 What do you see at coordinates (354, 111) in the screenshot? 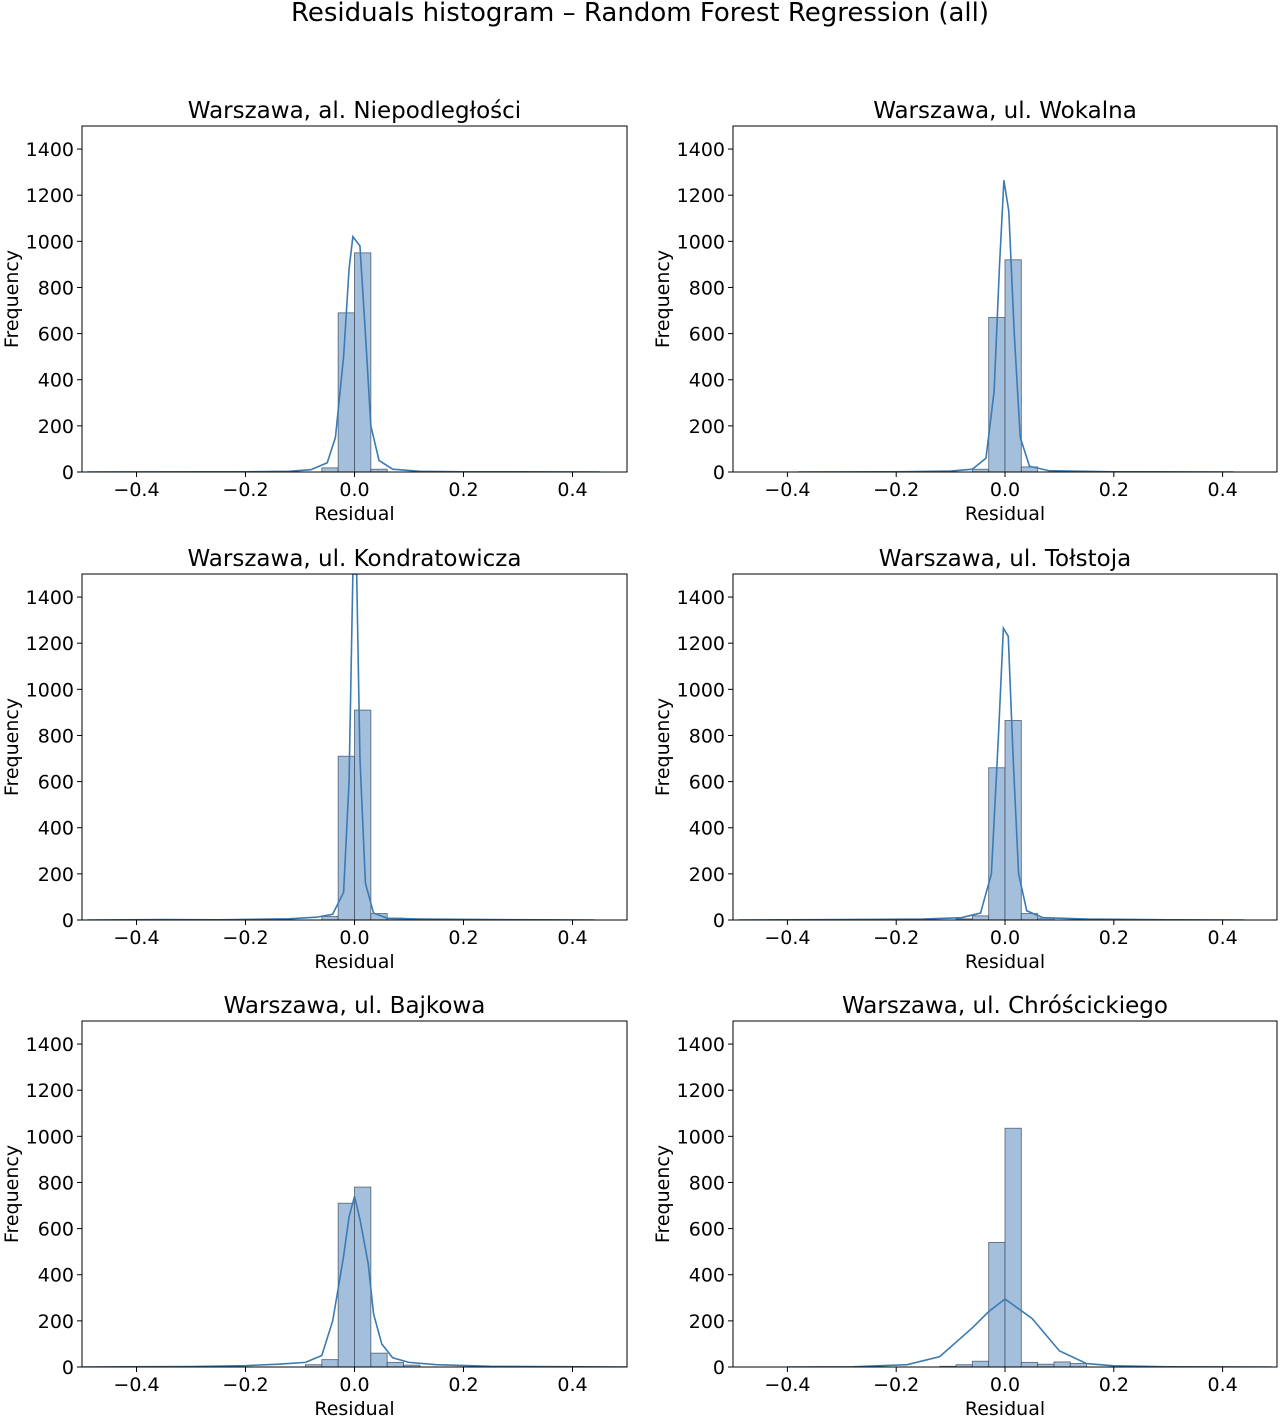
I see `panel-title: Warszawa, al. Niepodległości` at bounding box center [354, 111].